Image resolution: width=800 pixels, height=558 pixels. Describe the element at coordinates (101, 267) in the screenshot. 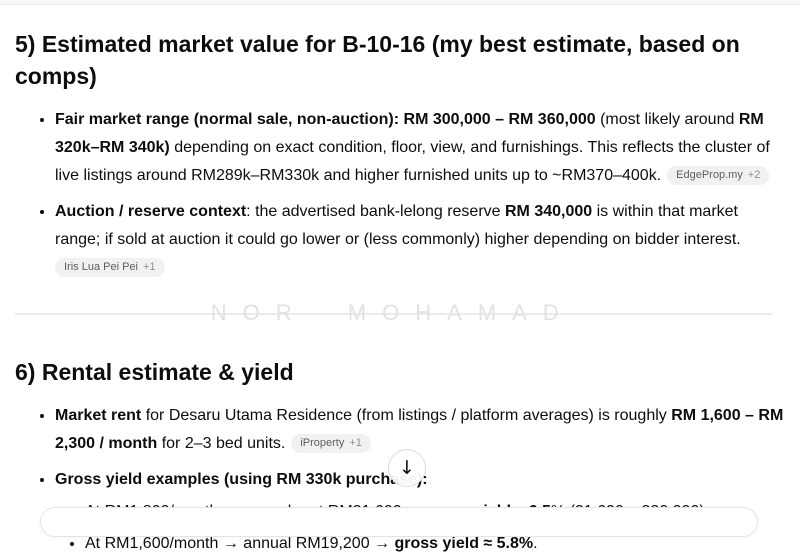

I see `citation-source: Iris Lua Pei Pei` at that location.